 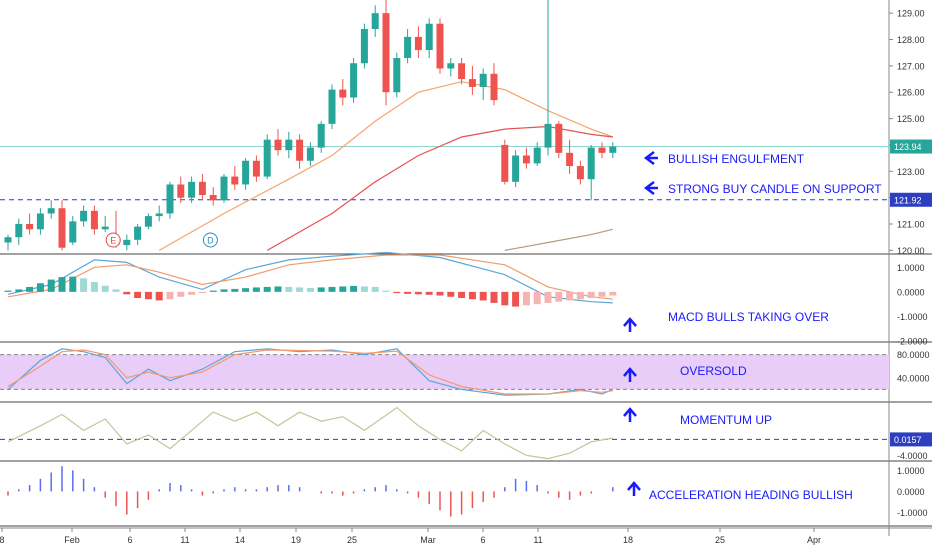 I want to click on annotation: MOMENTUM UP, so click(x=697, y=417).